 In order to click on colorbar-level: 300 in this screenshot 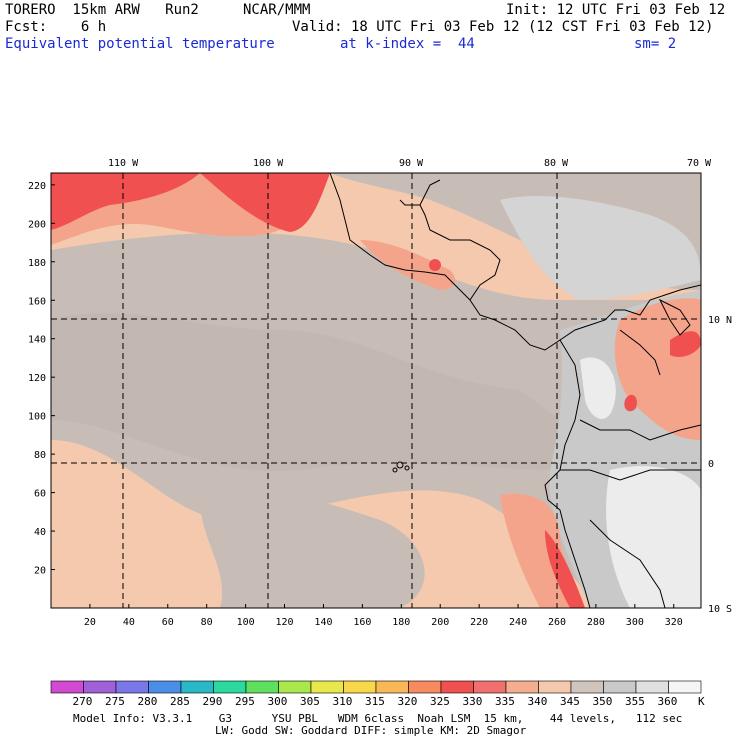, I will do `click(277, 701)`.